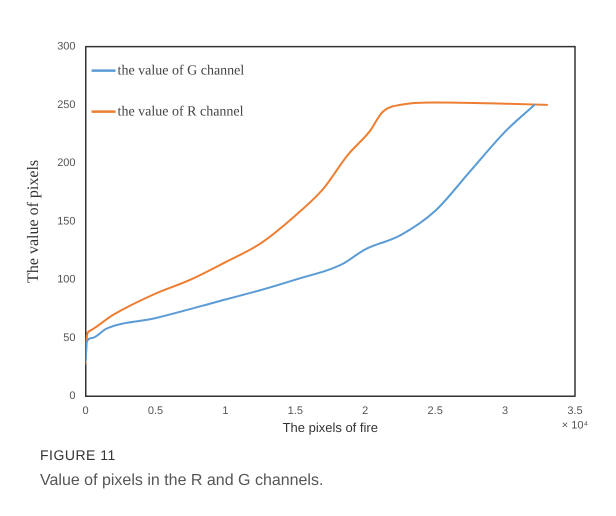 The width and height of the screenshot is (616, 516). I want to click on x-tick-label: 3.5, so click(575, 410).